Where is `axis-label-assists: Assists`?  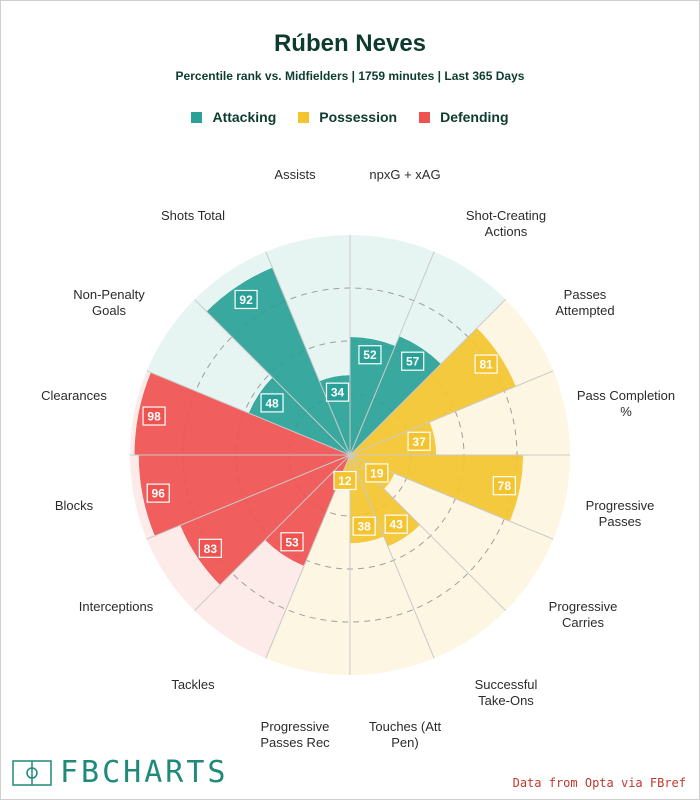 axis-label-assists: Assists is located at coordinates (295, 174).